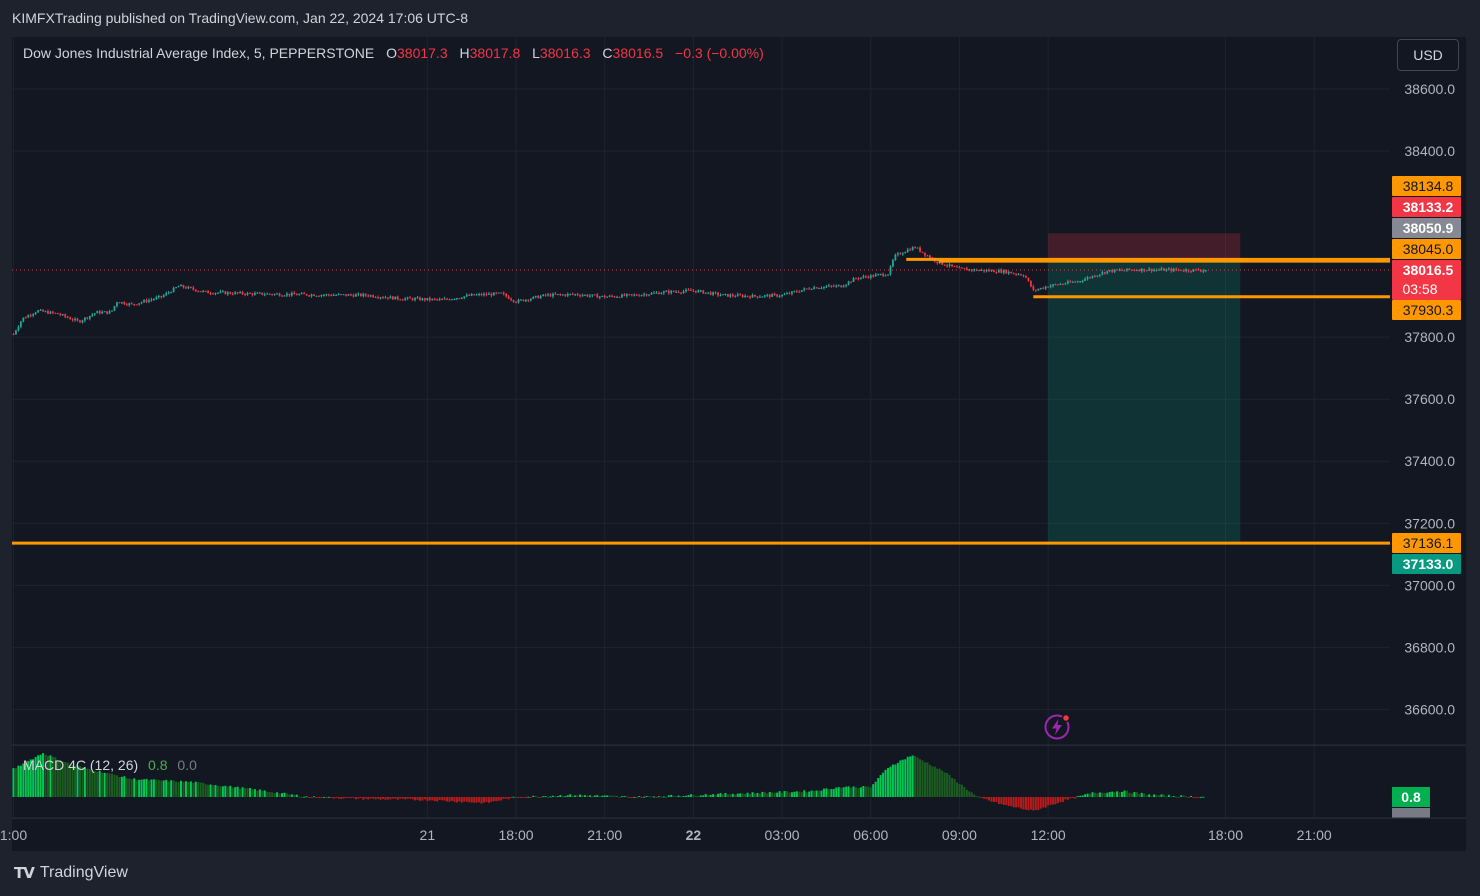 The image size is (1480, 896). I want to click on lightning-alert-icon, so click(1057, 727).